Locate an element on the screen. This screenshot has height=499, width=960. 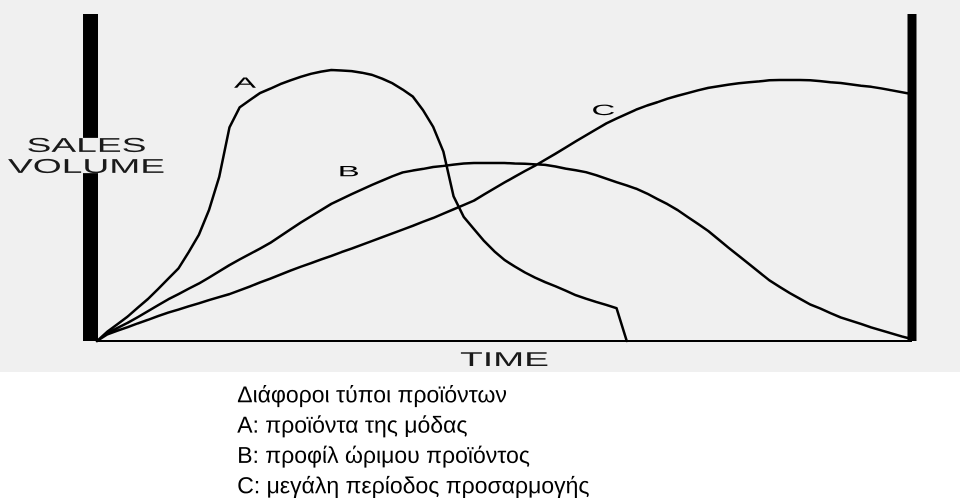
text: Διάφοροι τύποι προϊόντων is located at coordinates (372, 396).